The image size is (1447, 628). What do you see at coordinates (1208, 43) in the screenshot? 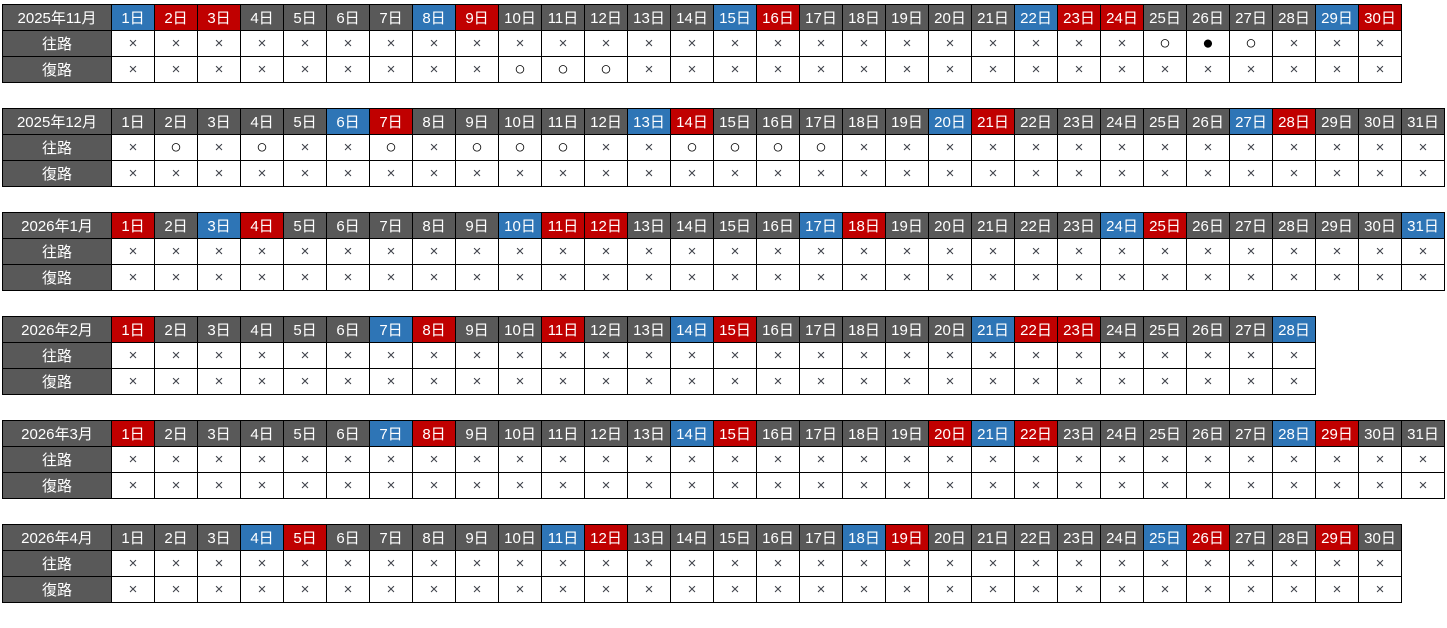
I see `outbound-availability-cell: ●` at bounding box center [1208, 43].